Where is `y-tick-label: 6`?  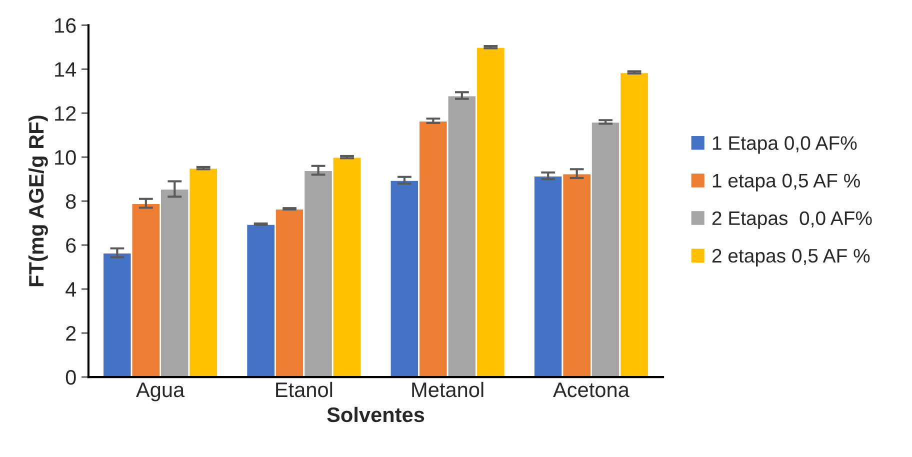 y-tick-label: 6 is located at coordinates (71, 245).